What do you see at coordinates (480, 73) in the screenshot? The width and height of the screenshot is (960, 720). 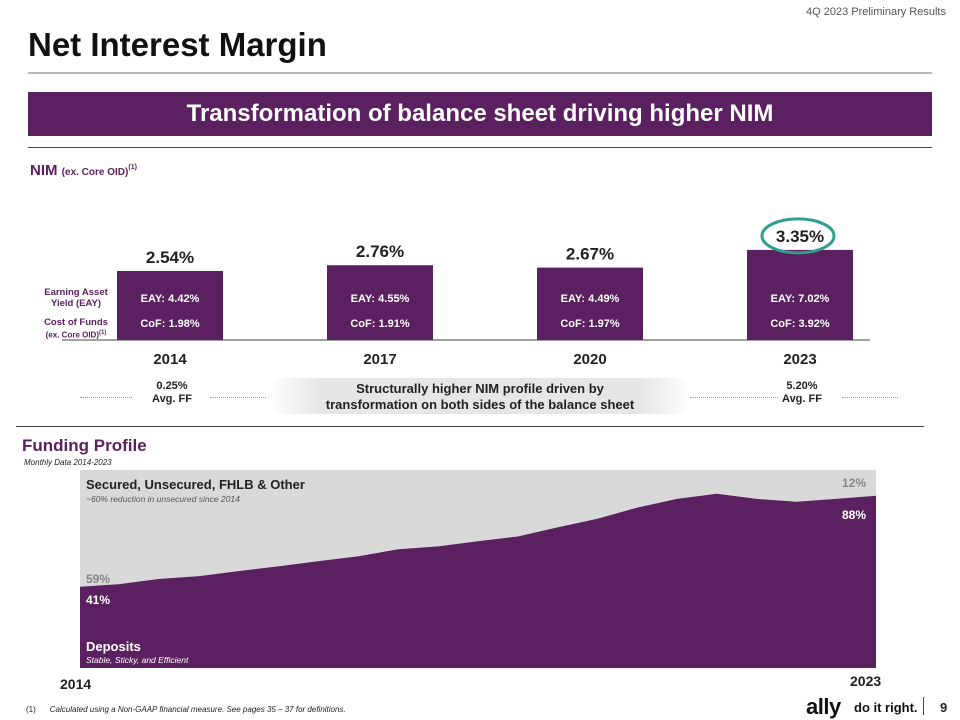 I see `title-divider` at bounding box center [480, 73].